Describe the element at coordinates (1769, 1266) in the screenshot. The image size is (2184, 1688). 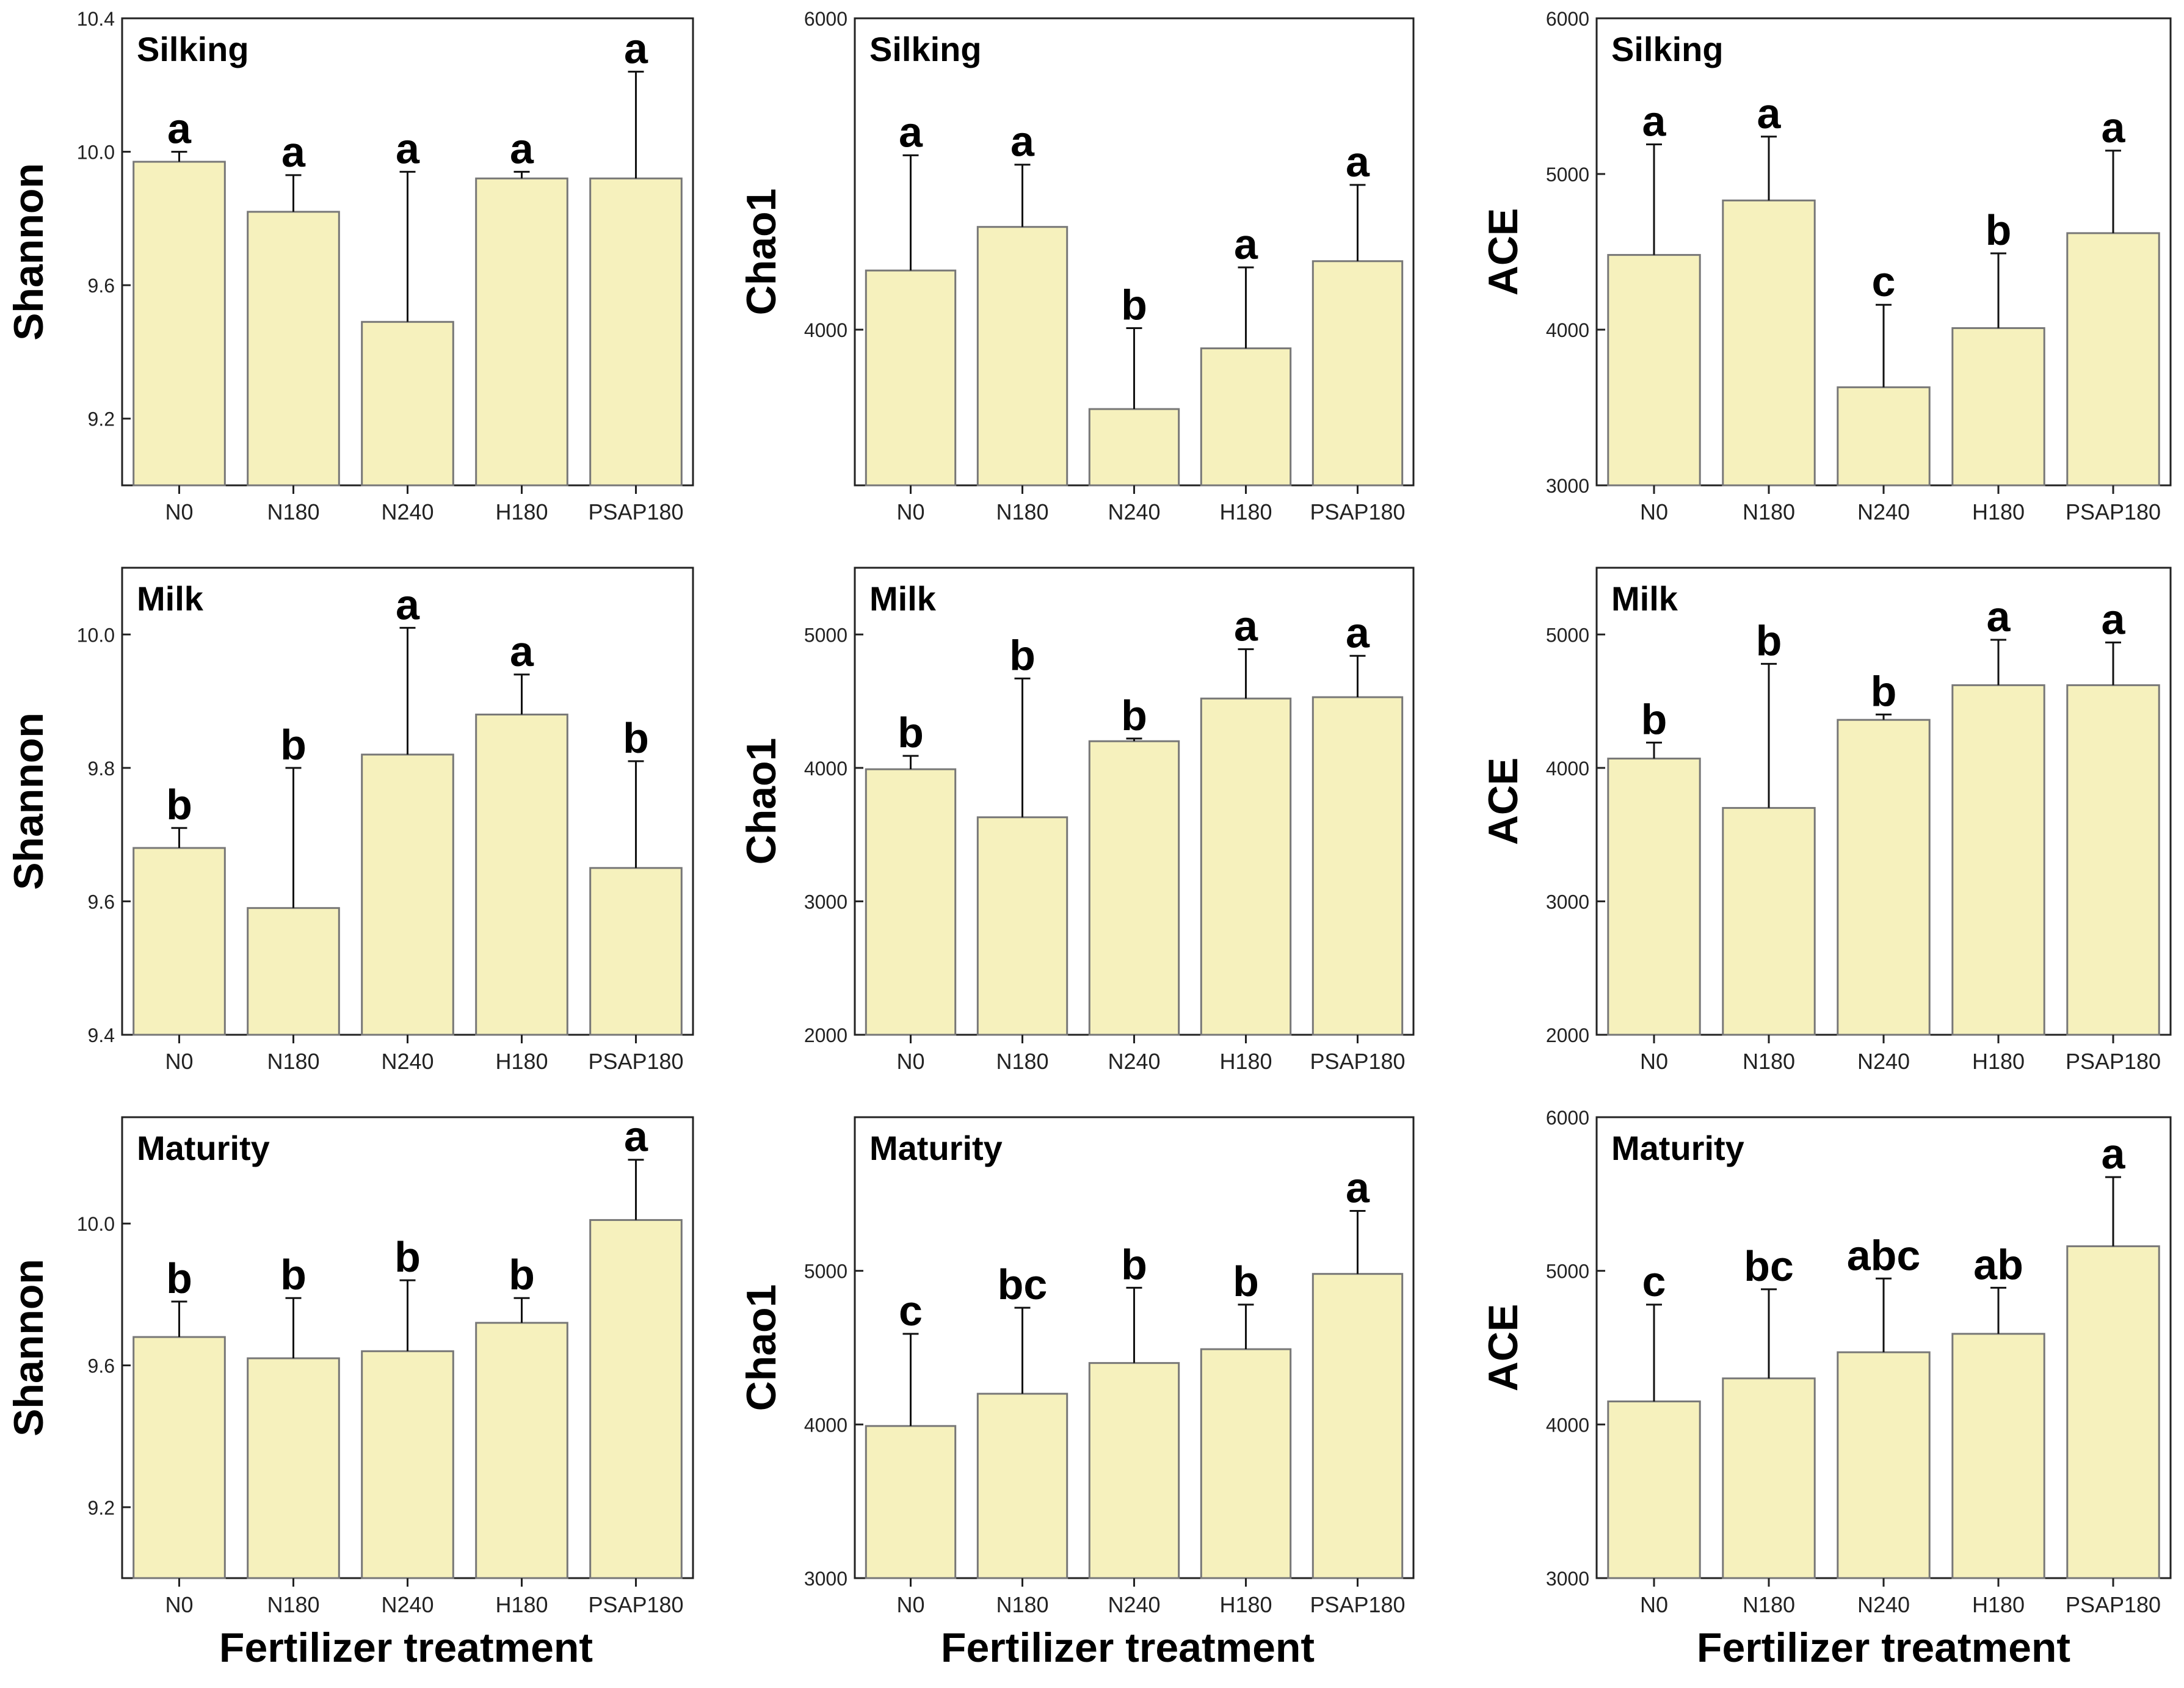
I see `chart-9-significance-letter: bc` at that location.